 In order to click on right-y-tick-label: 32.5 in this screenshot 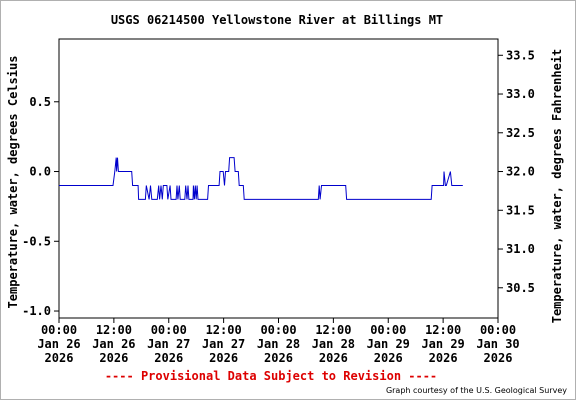, I will do `click(520, 133)`.